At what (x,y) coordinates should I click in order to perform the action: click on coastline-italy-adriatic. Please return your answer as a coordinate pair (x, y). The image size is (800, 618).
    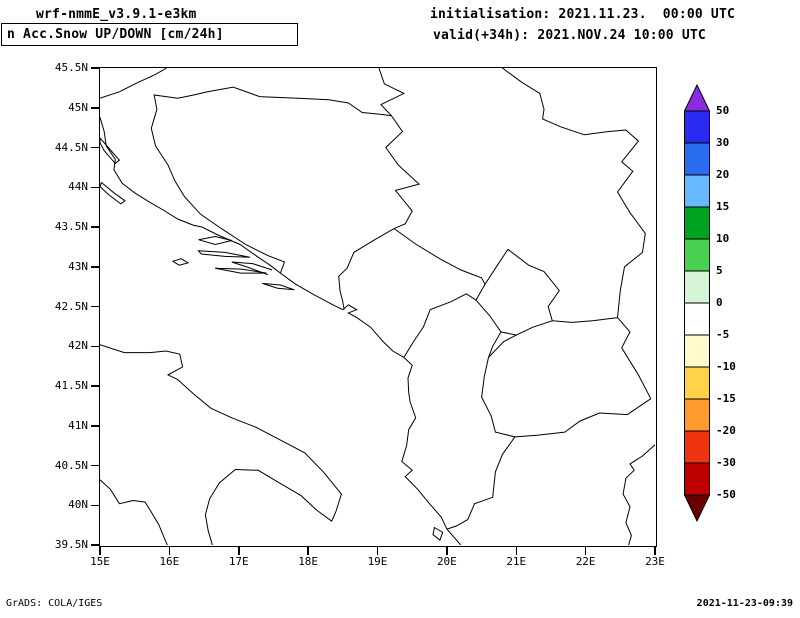
    Looking at the image, I should click on (221, 444).